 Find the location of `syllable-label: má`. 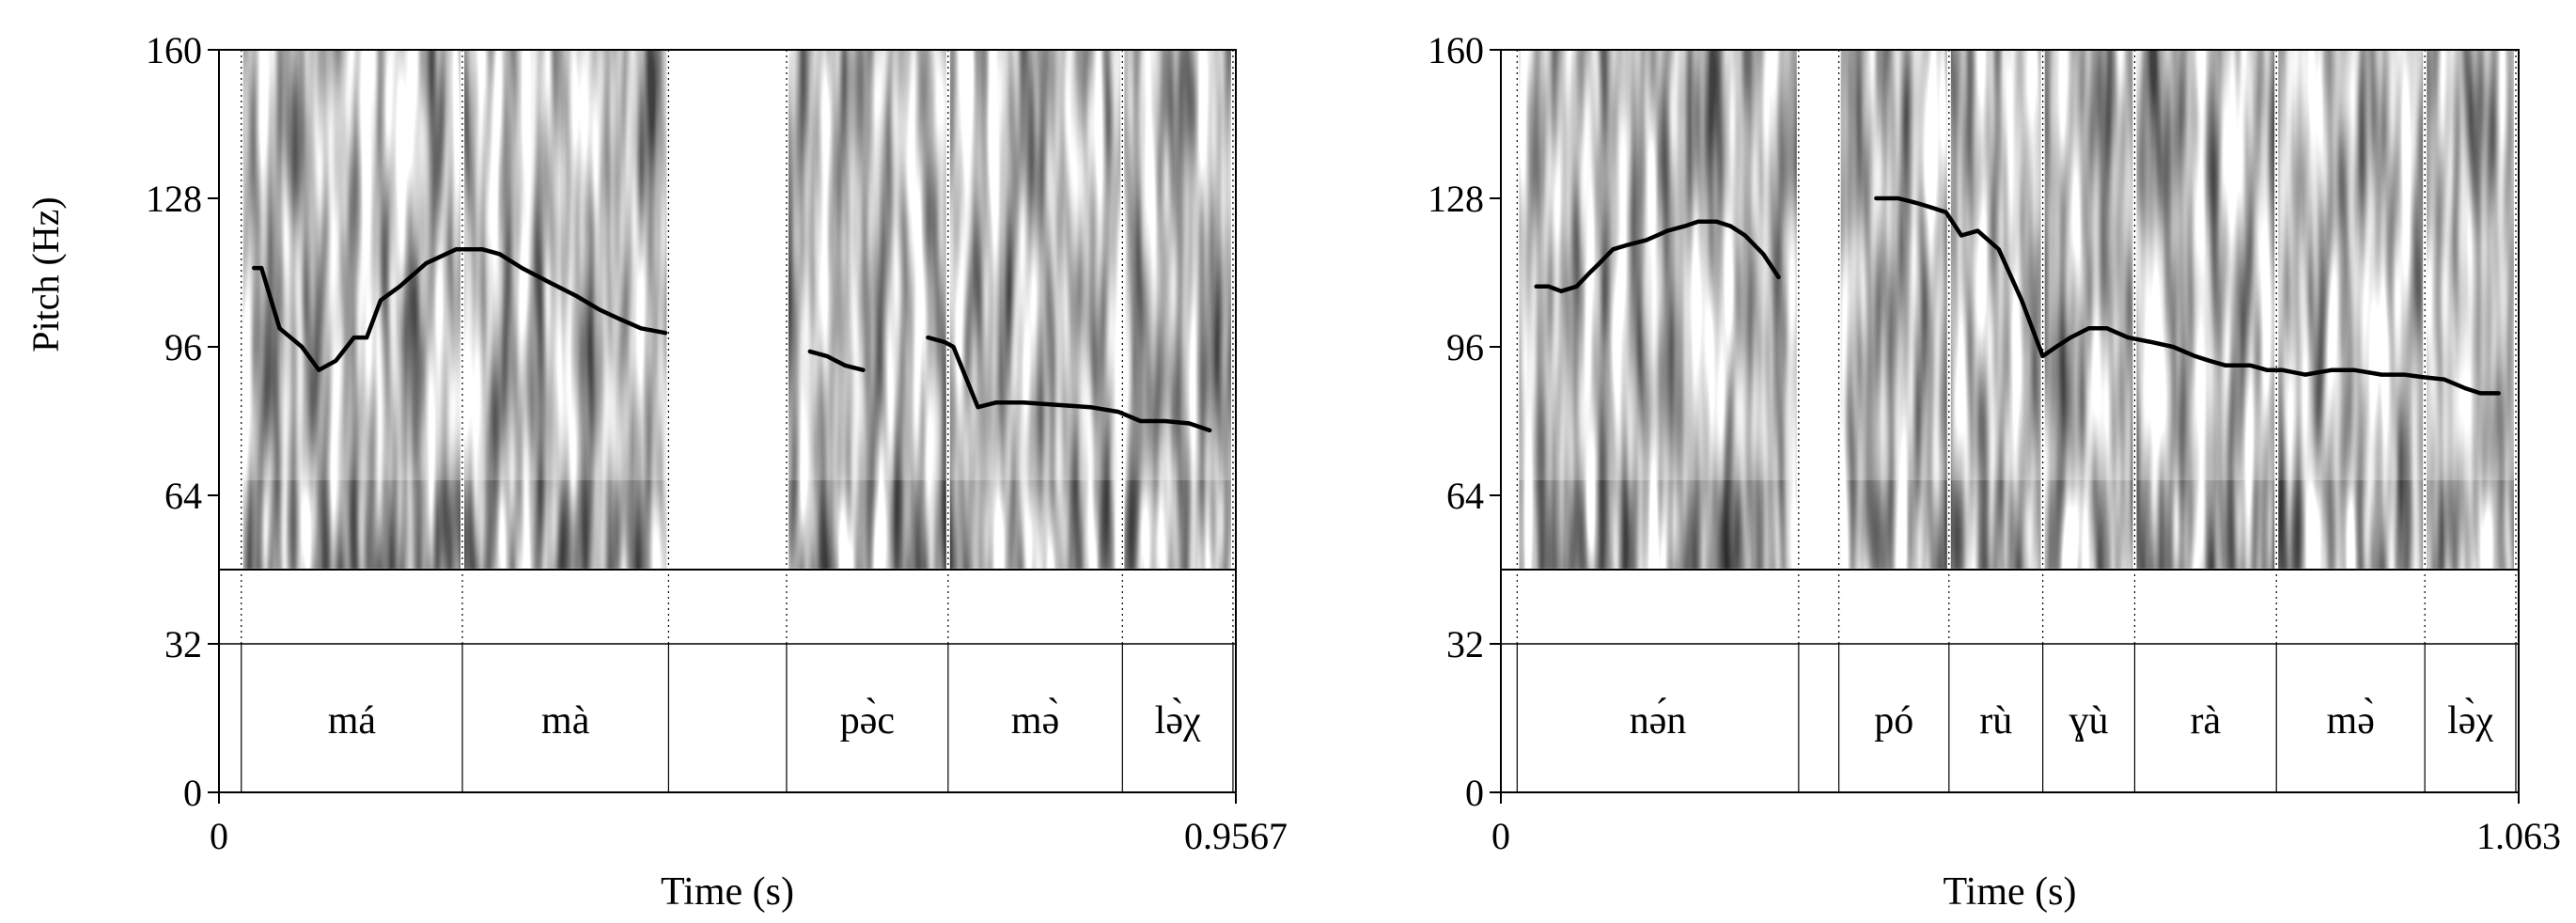

syllable-label: má is located at coordinates (352, 721).